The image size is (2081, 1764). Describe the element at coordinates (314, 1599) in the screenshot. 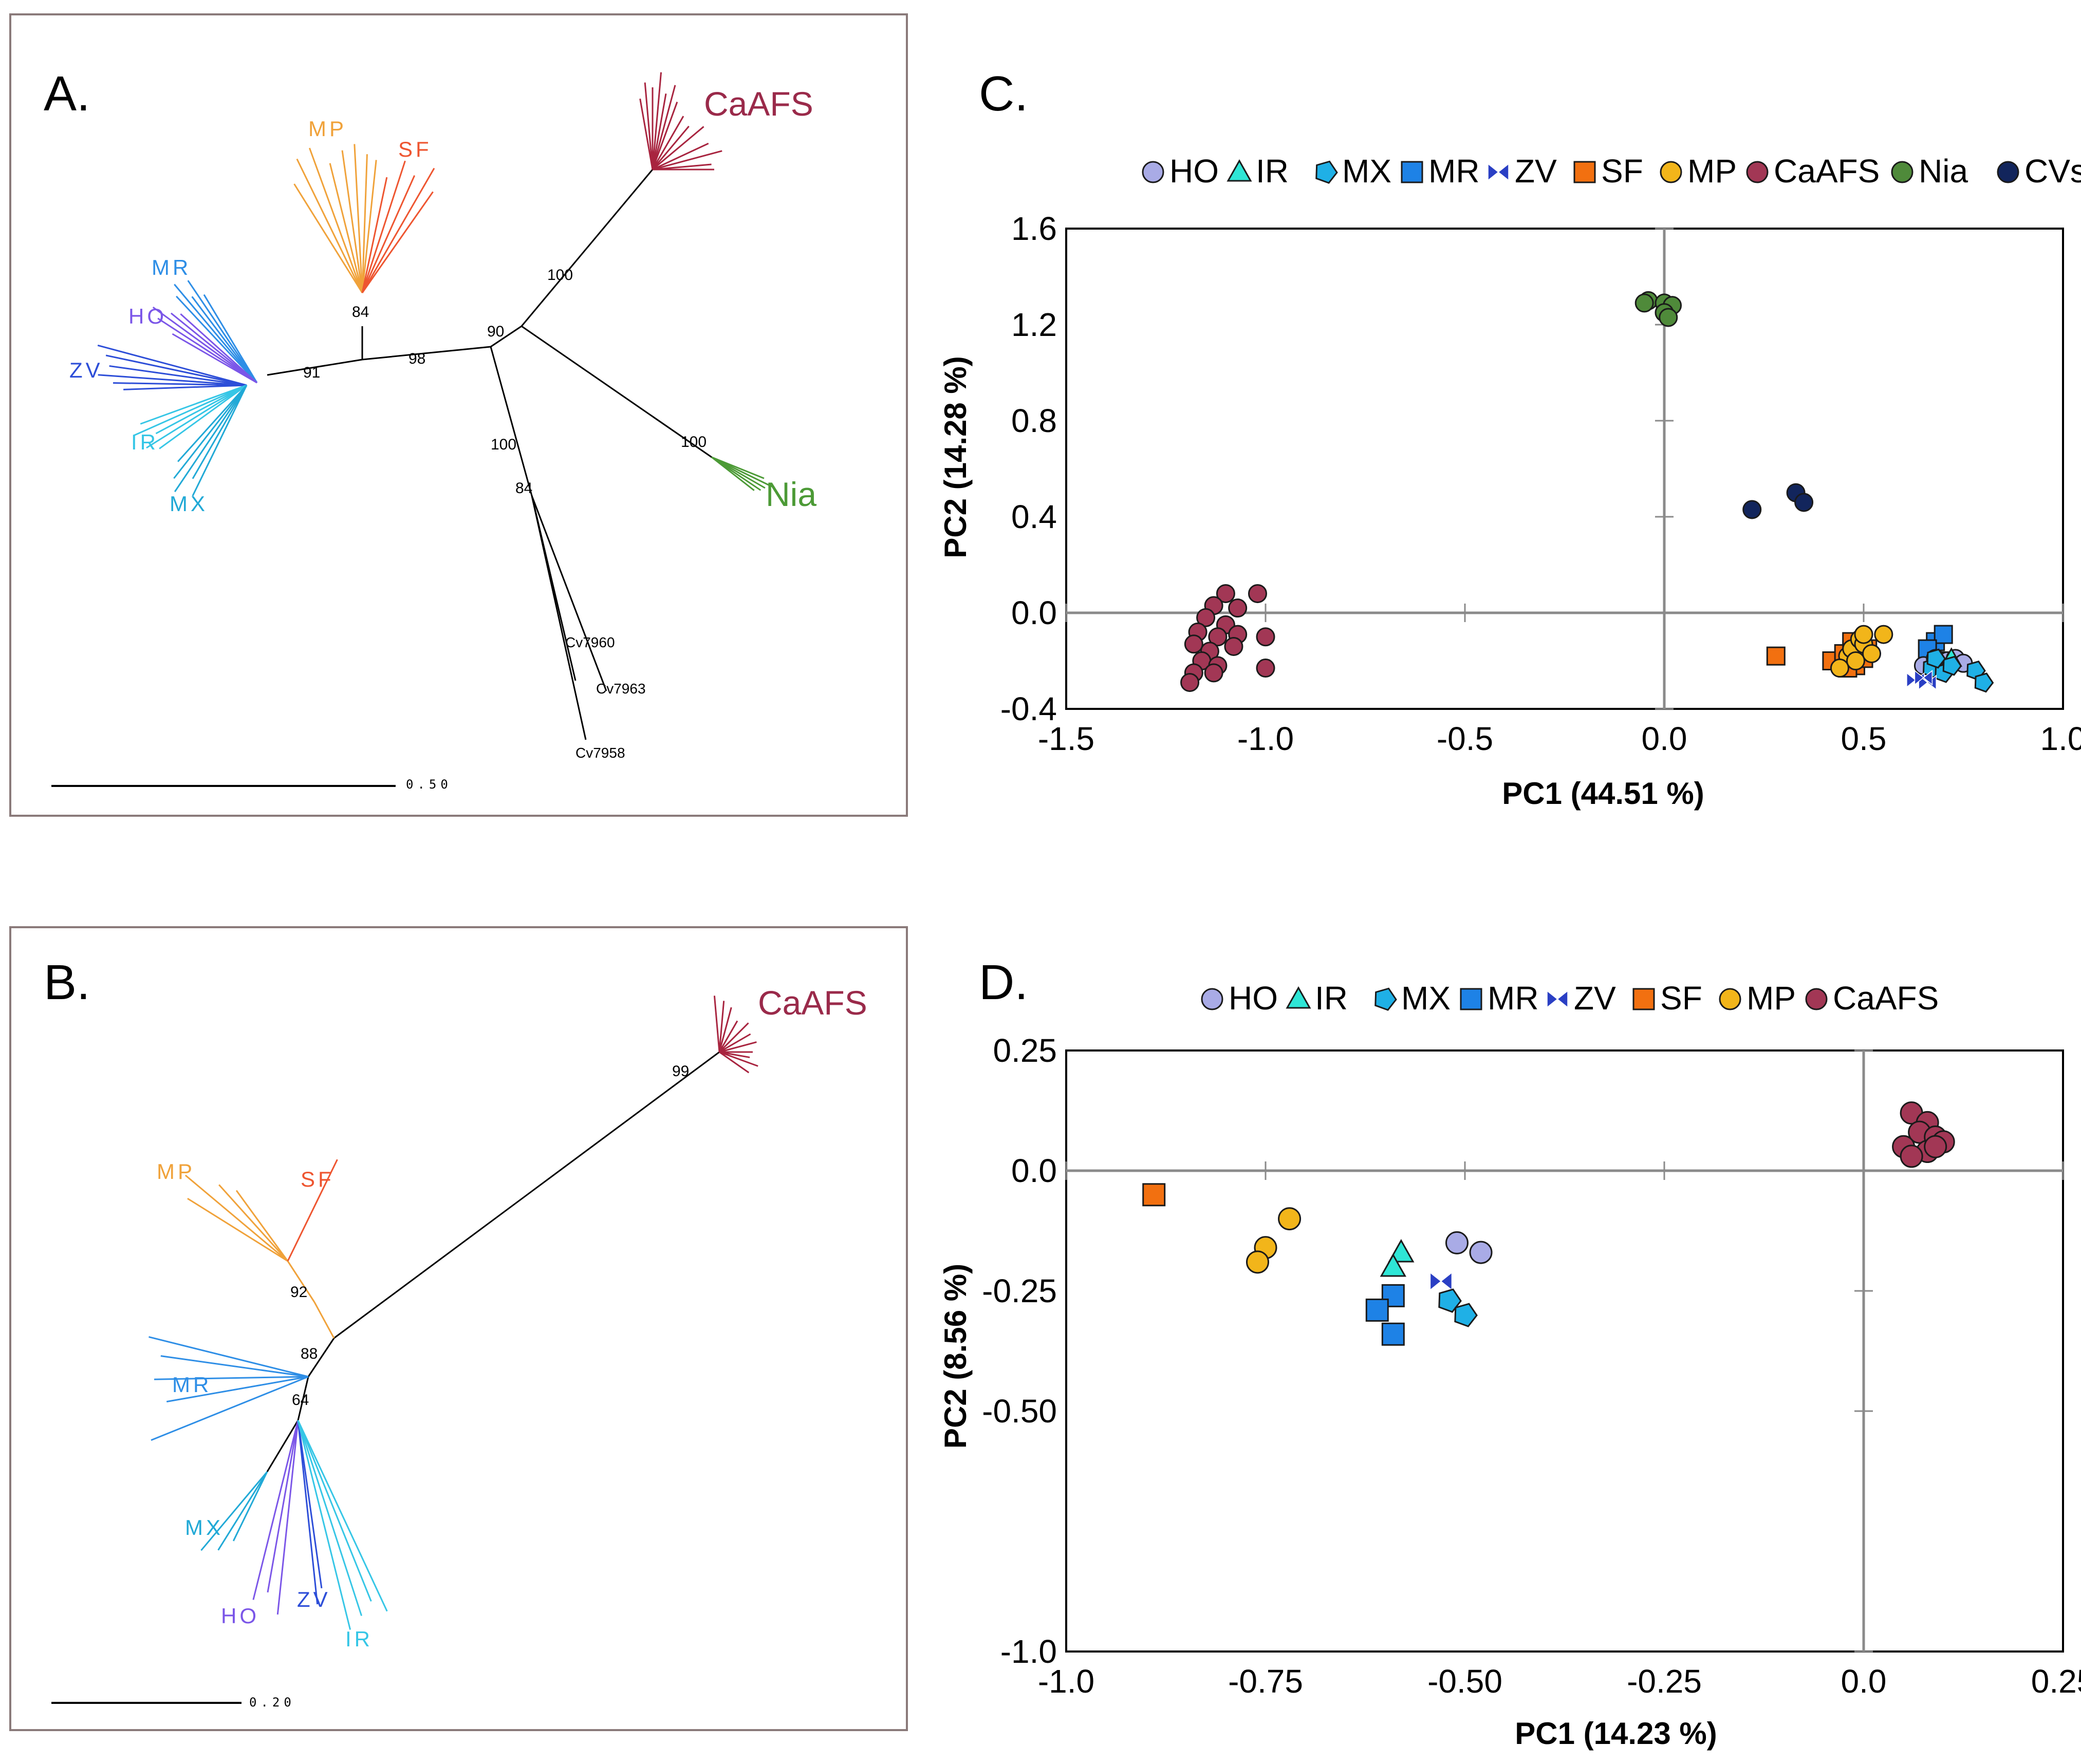

I see `tree-b-label-zv: ZV` at that location.